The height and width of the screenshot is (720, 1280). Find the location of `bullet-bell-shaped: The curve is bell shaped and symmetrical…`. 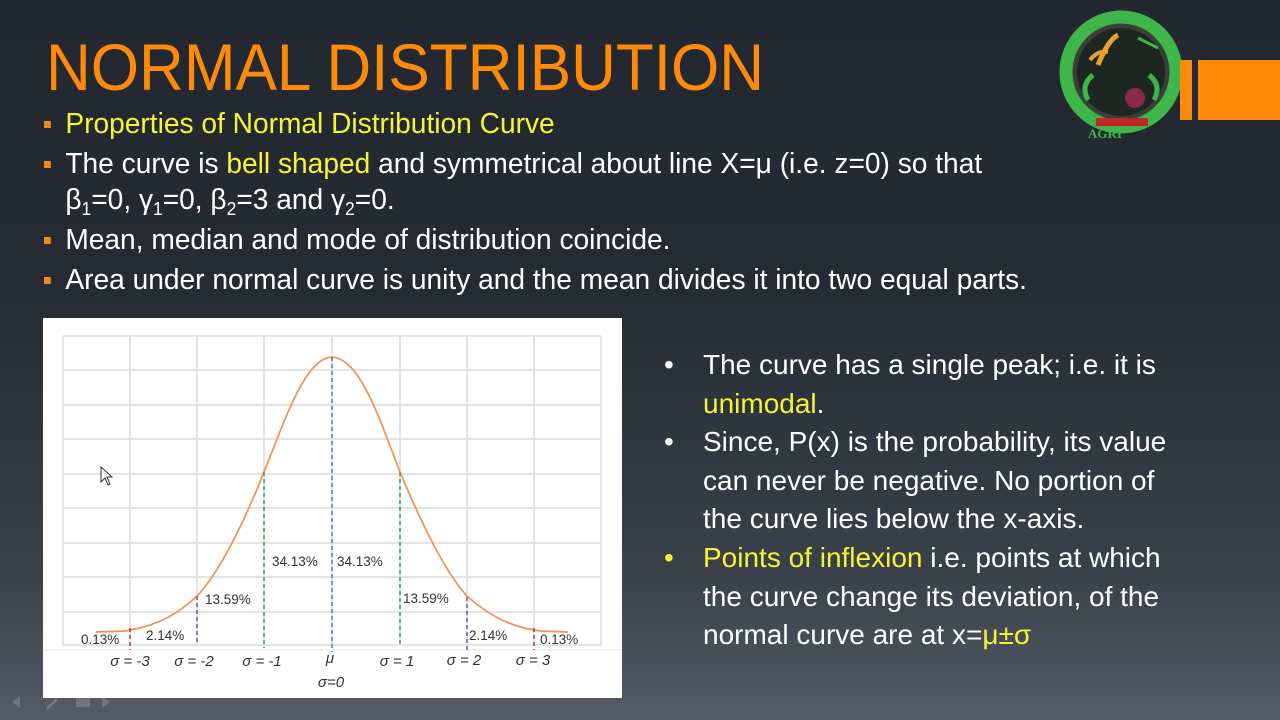

bullet-bell-shaped: The curve is bell shaped and symmetrical… is located at coordinates (635, 182).